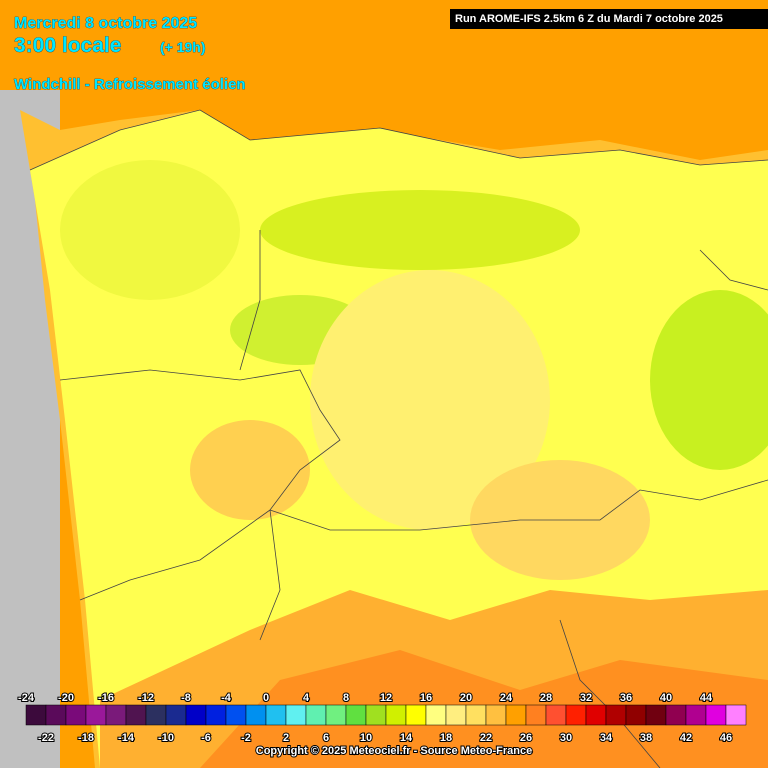  Describe the element at coordinates (446, 738) in the screenshot. I see `legend-label: 18` at that location.